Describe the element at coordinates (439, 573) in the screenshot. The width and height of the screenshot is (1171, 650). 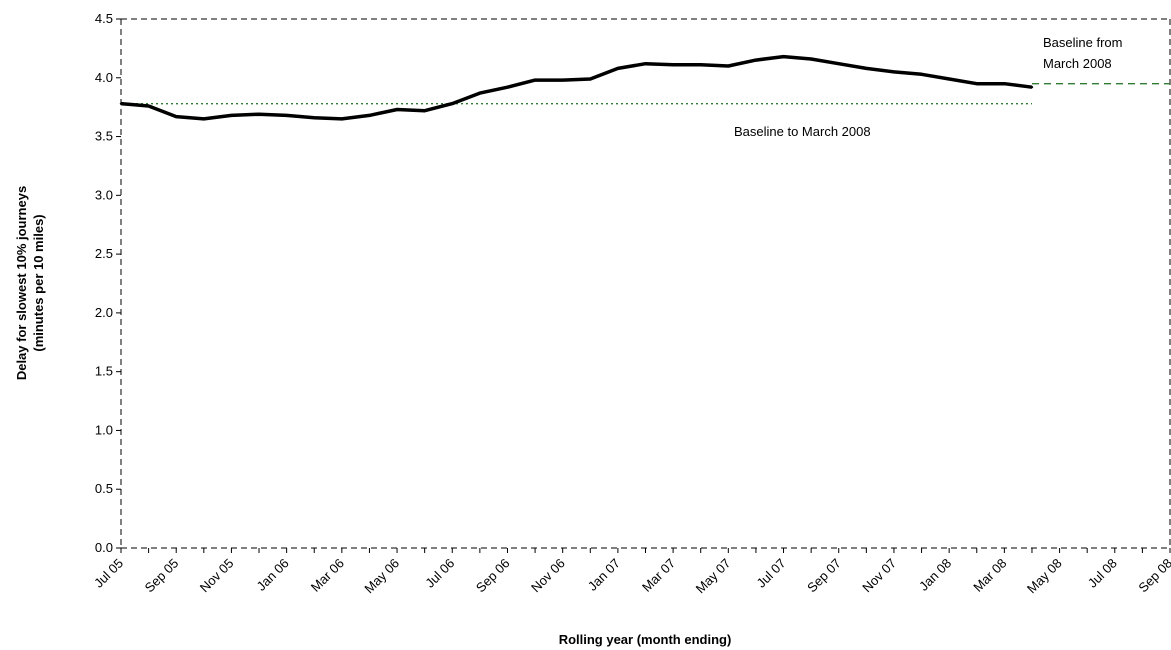
I see `x-tick-label: Jul 06` at that location.